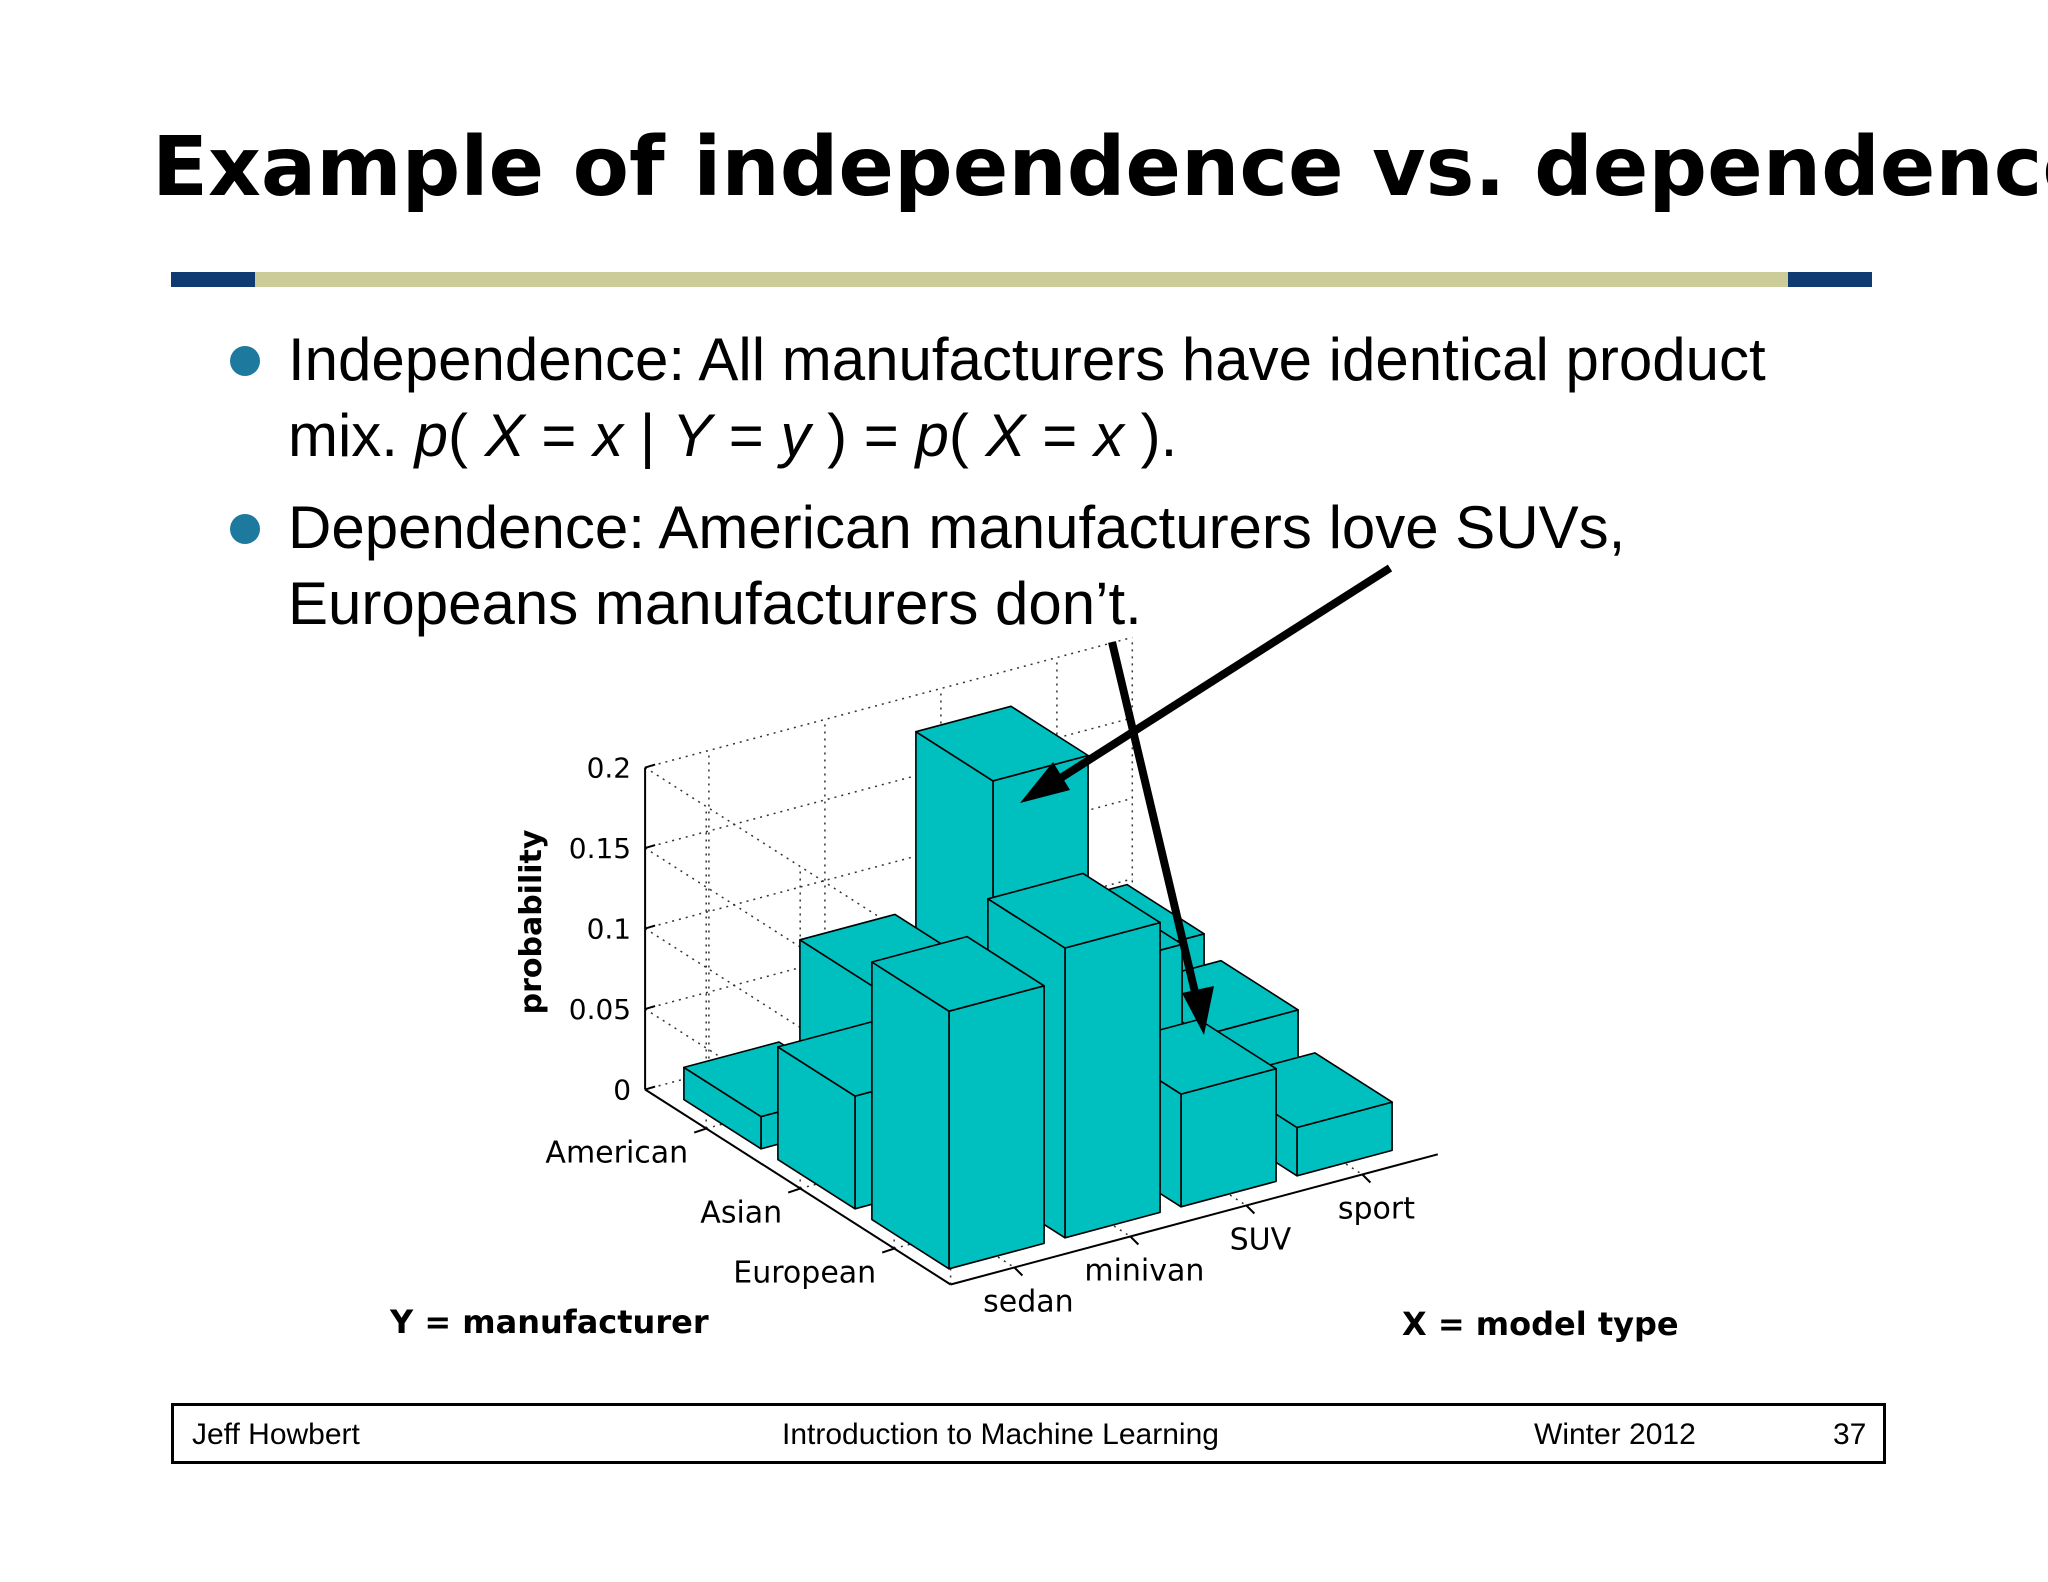  What do you see at coordinates (692, 435) in the screenshot?
I see `math-symbol: Y` at bounding box center [692, 435].